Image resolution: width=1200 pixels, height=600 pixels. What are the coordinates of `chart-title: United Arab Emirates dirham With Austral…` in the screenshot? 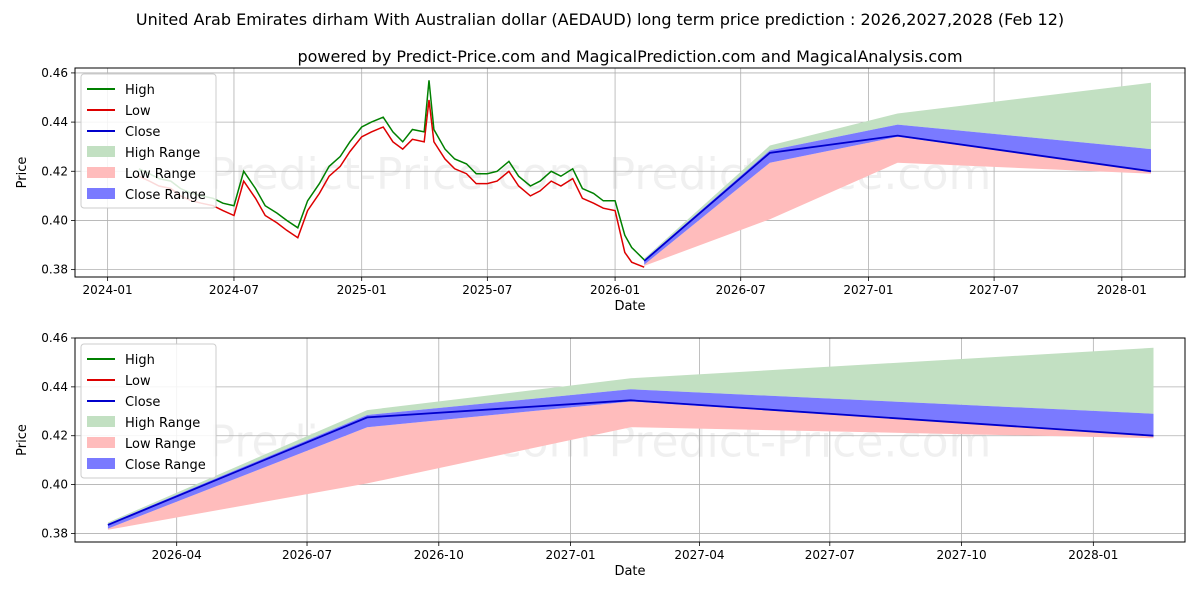 It's located at (600, 19).